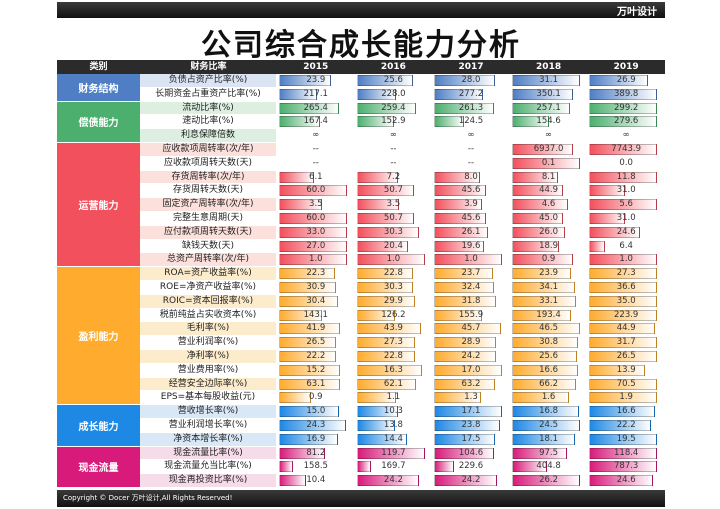 The width and height of the screenshot is (720, 509). What do you see at coordinates (393, 411) in the screenshot?
I see `value-text: 10.3` at bounding box center [393, 411].